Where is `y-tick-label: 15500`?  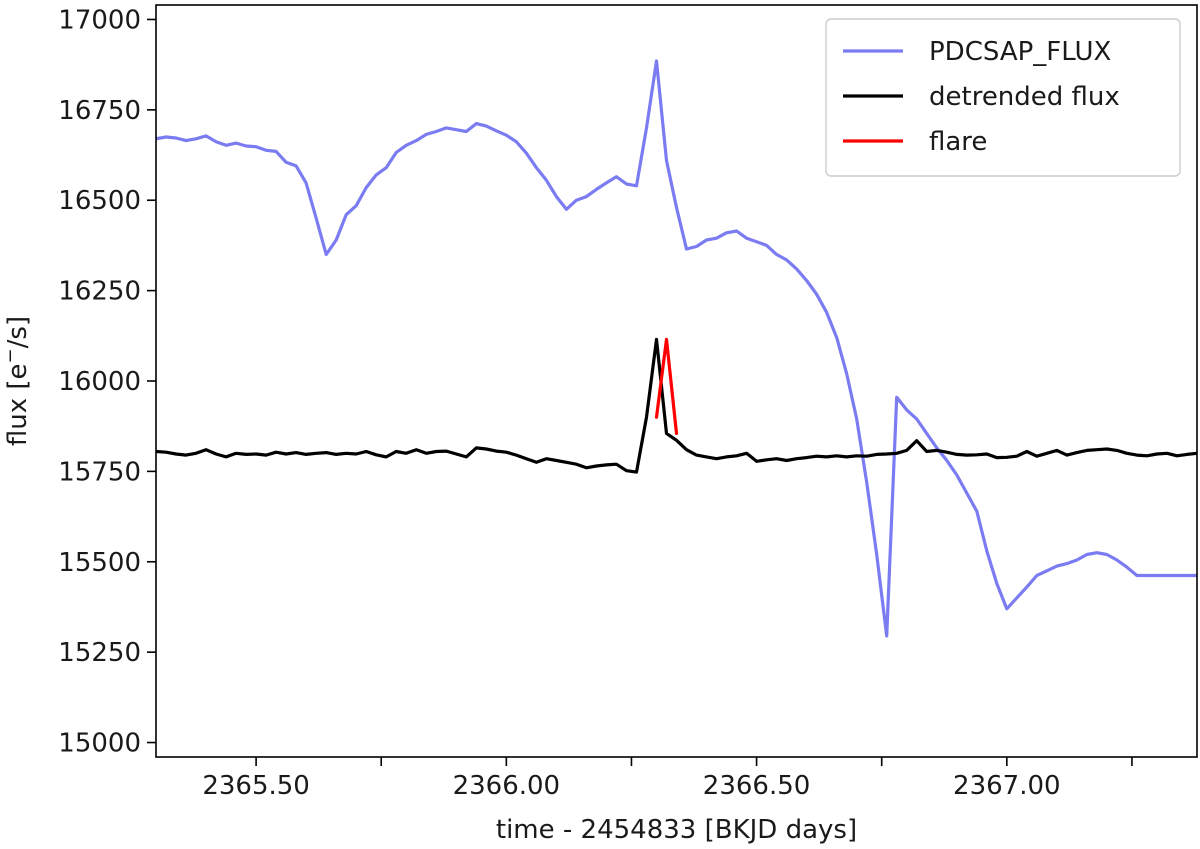 y-tick-label: 15500 is located at coordinates (99, 563).